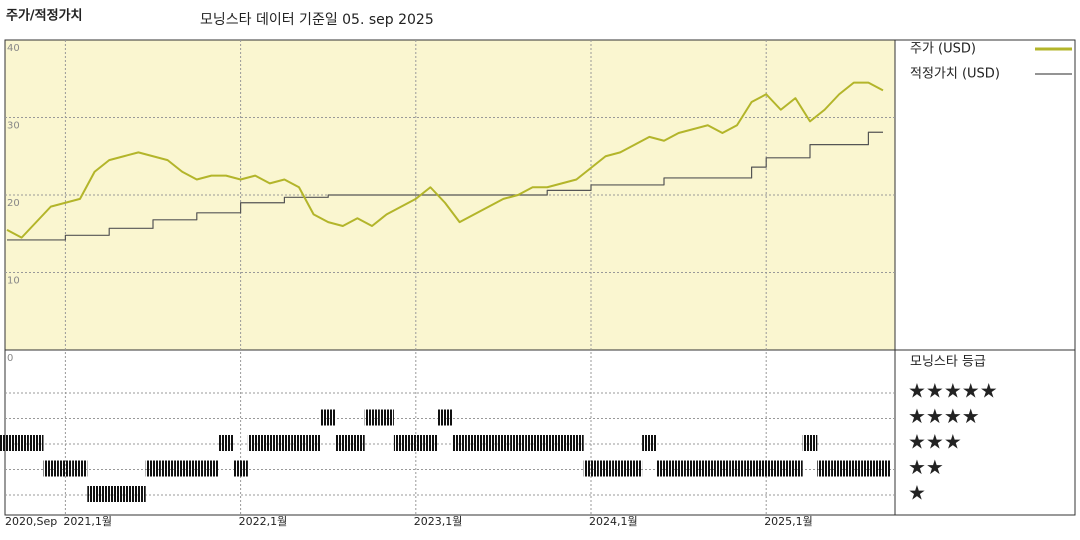 The image size is (1080, 540). What do you see at coordinates (935, 442) in the screenshot?
I see `rating-label: ★★★` at bounding box center [935, 442].